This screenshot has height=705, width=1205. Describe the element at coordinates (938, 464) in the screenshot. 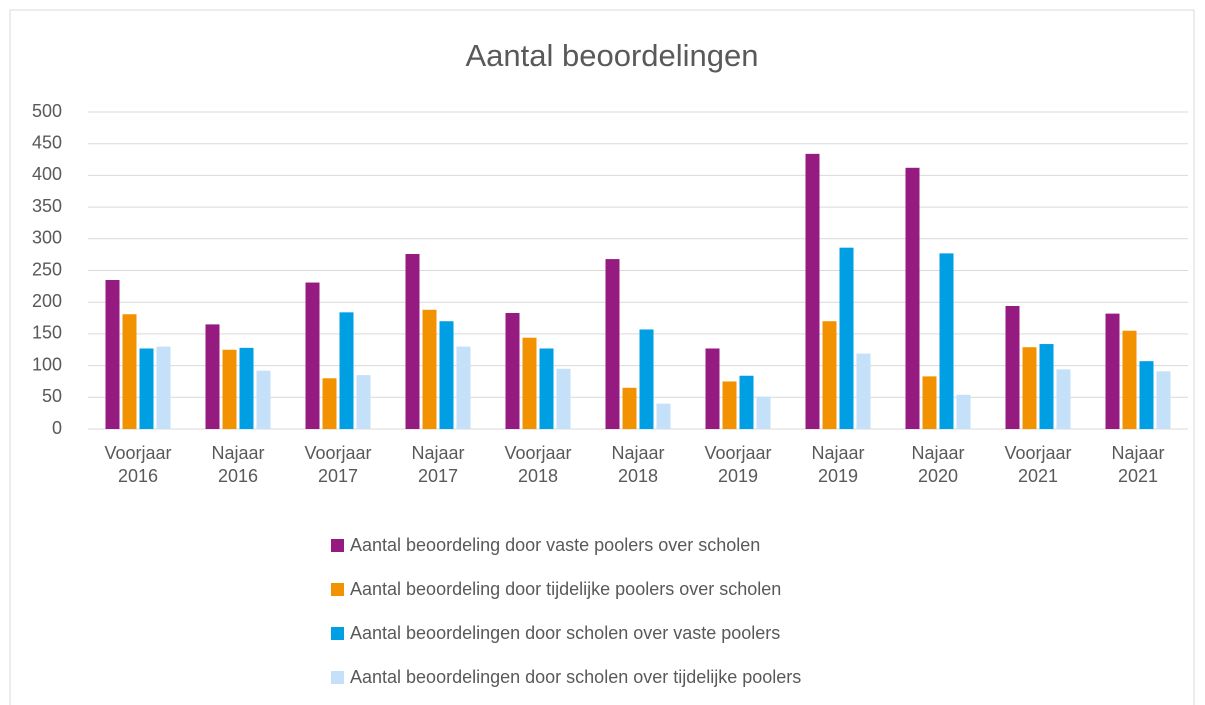

I see `x-tick-label: Najaar 2020` at that location.